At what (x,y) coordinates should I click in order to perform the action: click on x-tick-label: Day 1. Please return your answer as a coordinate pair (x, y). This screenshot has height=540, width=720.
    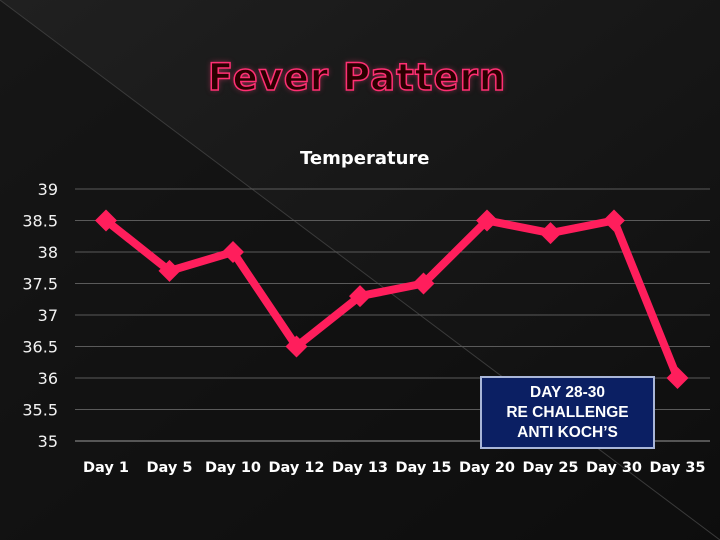
    Looking at the image, I should click on (106, 468).